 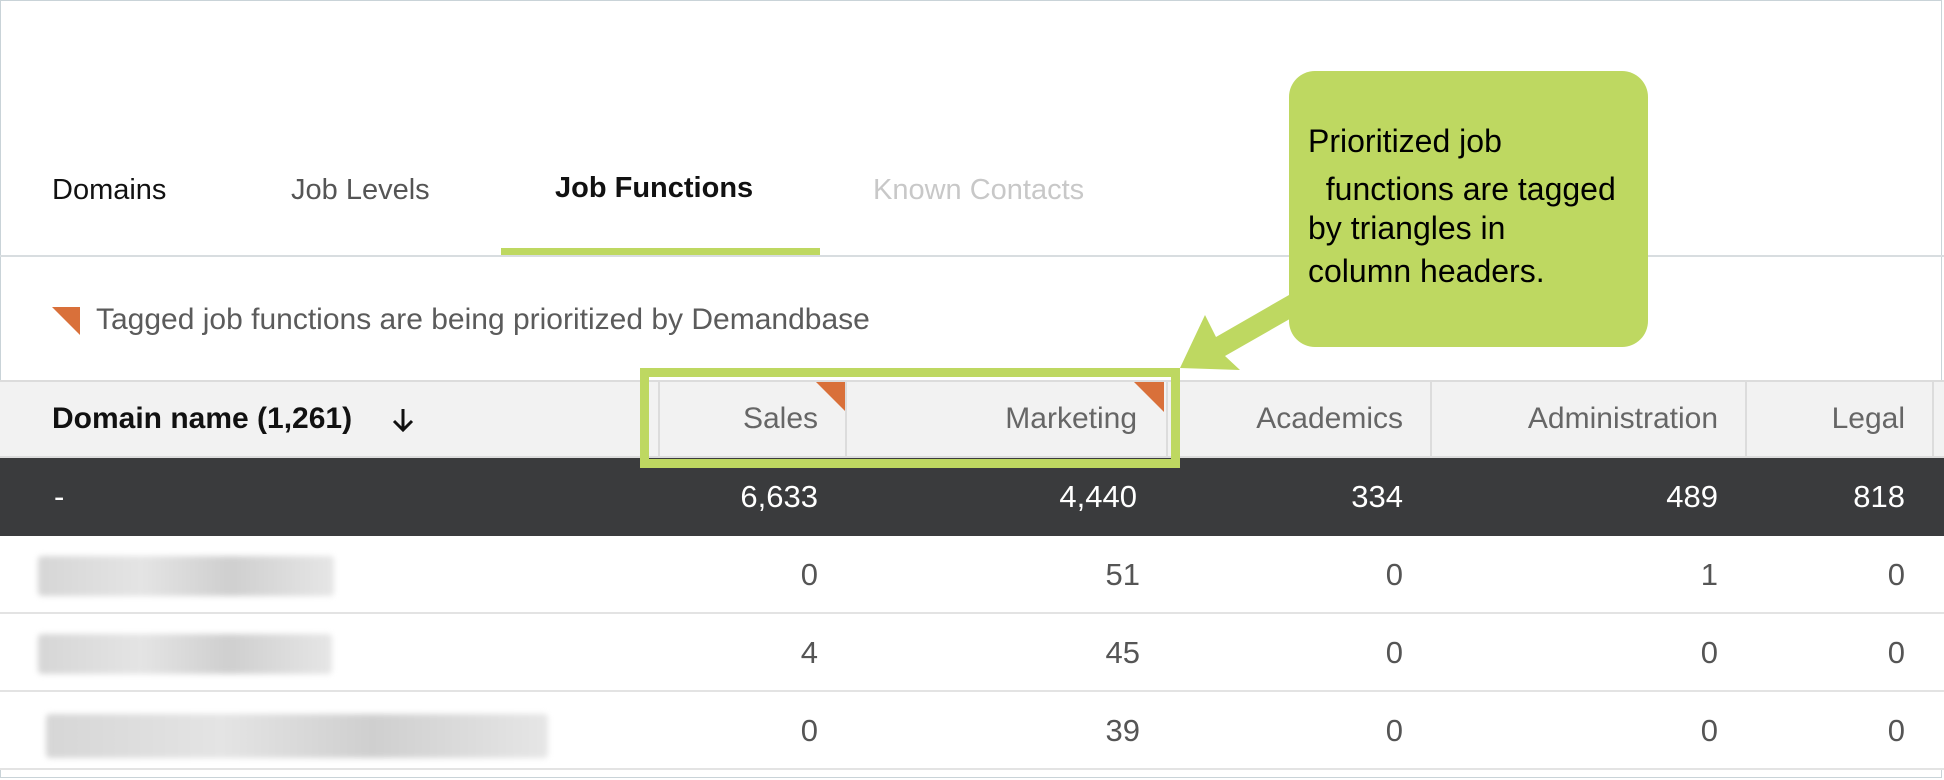 I want to click on tab-known-contacts: Known Contacts, so click(x=979, y=190).